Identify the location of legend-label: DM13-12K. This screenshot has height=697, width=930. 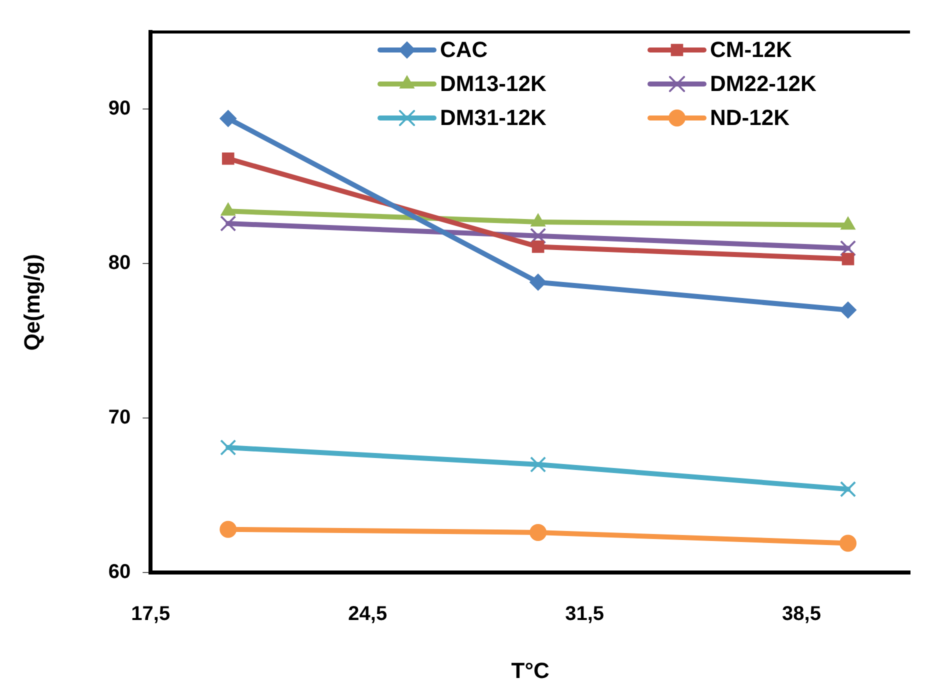
(493, 83).